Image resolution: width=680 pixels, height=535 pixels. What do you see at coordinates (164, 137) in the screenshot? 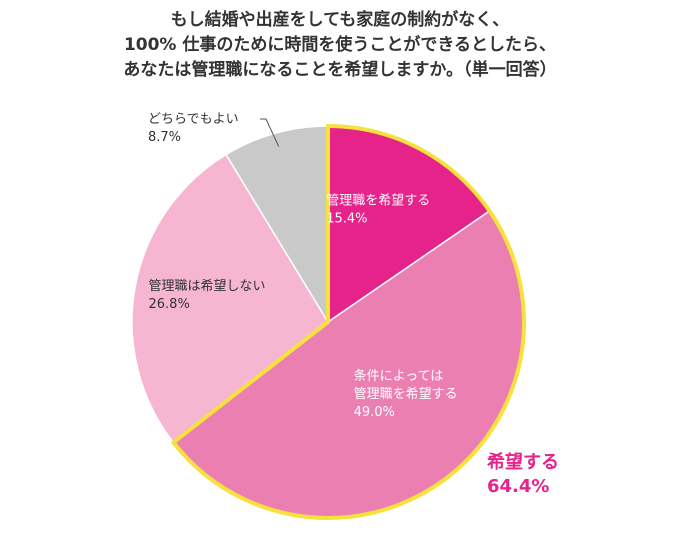
I see `slice-value-label: 8.7%` at bounding box center [164, 137].